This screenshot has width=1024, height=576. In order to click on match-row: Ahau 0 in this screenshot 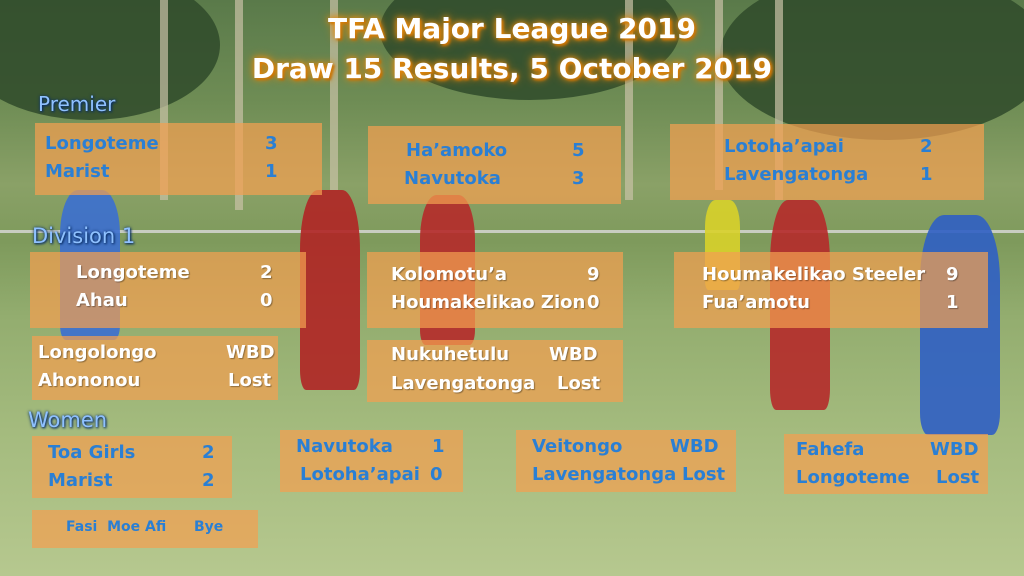, I will do `click(168, 303)`.